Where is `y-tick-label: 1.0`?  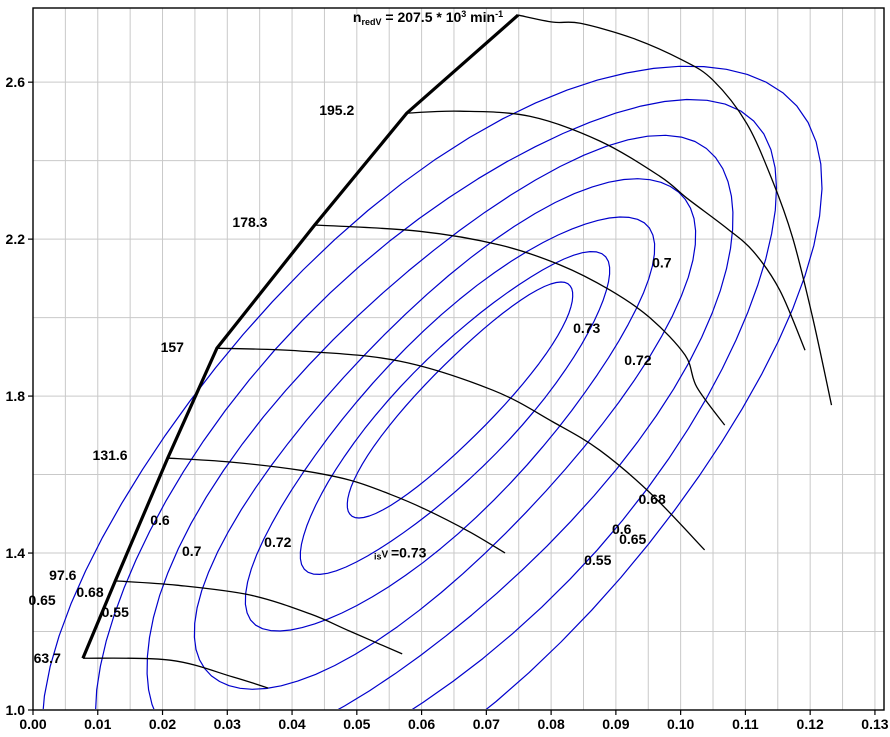
y-tick-label: 1.0 is located at coordinates (16, 710).